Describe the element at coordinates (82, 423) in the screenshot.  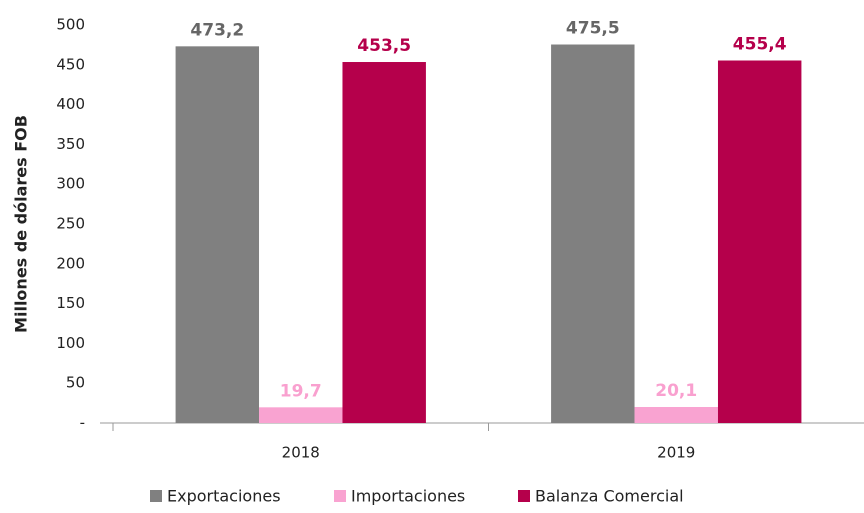
I see `y-tick-label: -` at that location.